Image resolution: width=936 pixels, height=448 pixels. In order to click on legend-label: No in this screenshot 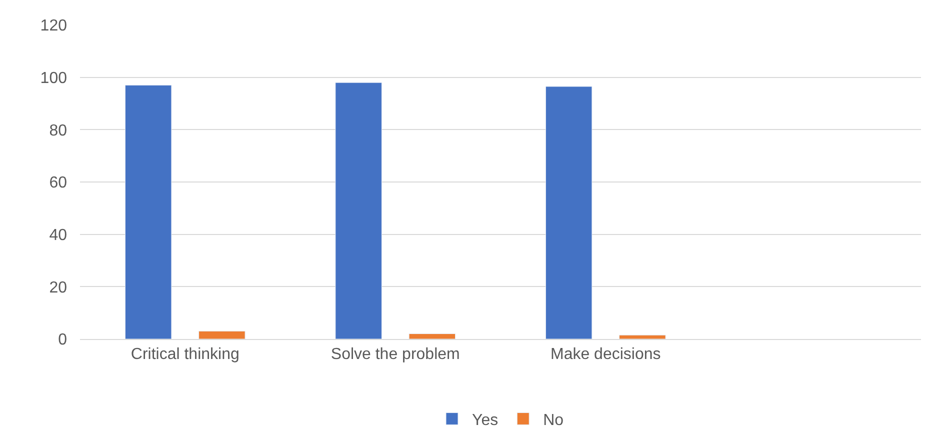, I will do `click(553, 420)`.